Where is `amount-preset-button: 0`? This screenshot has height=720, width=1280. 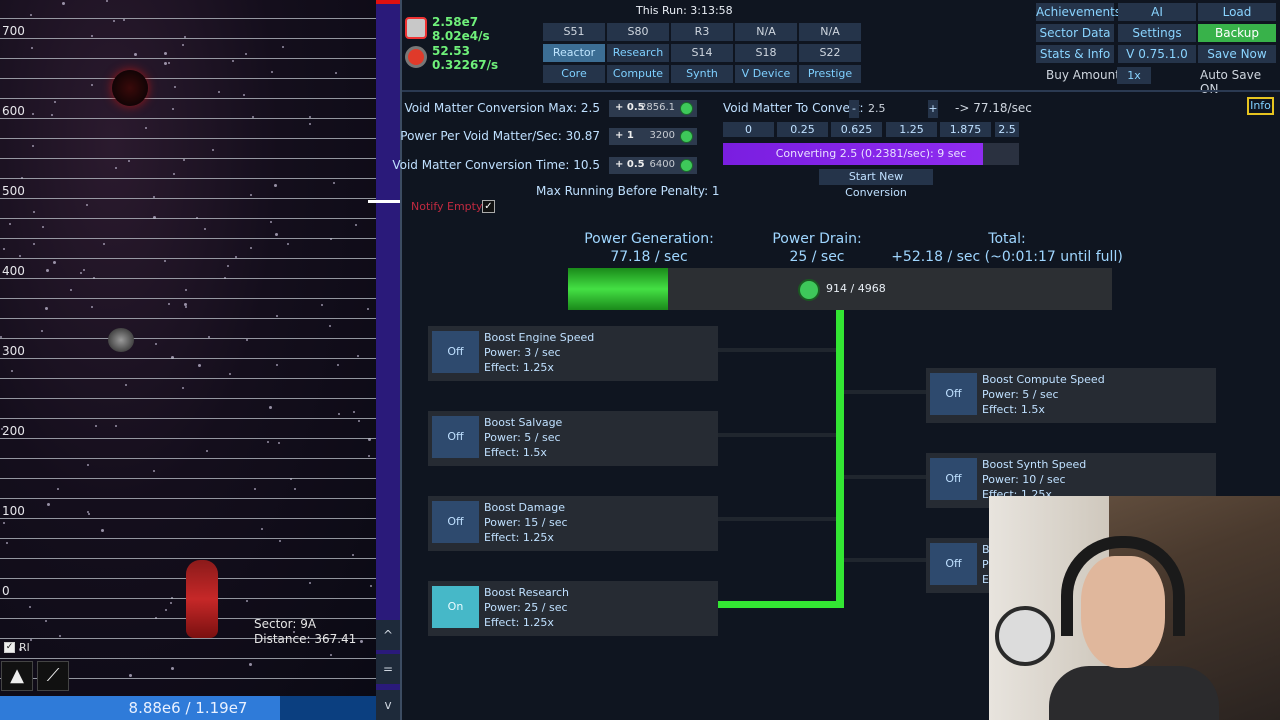
amount-preset-button: 0 is located at coordinates (748, 129).